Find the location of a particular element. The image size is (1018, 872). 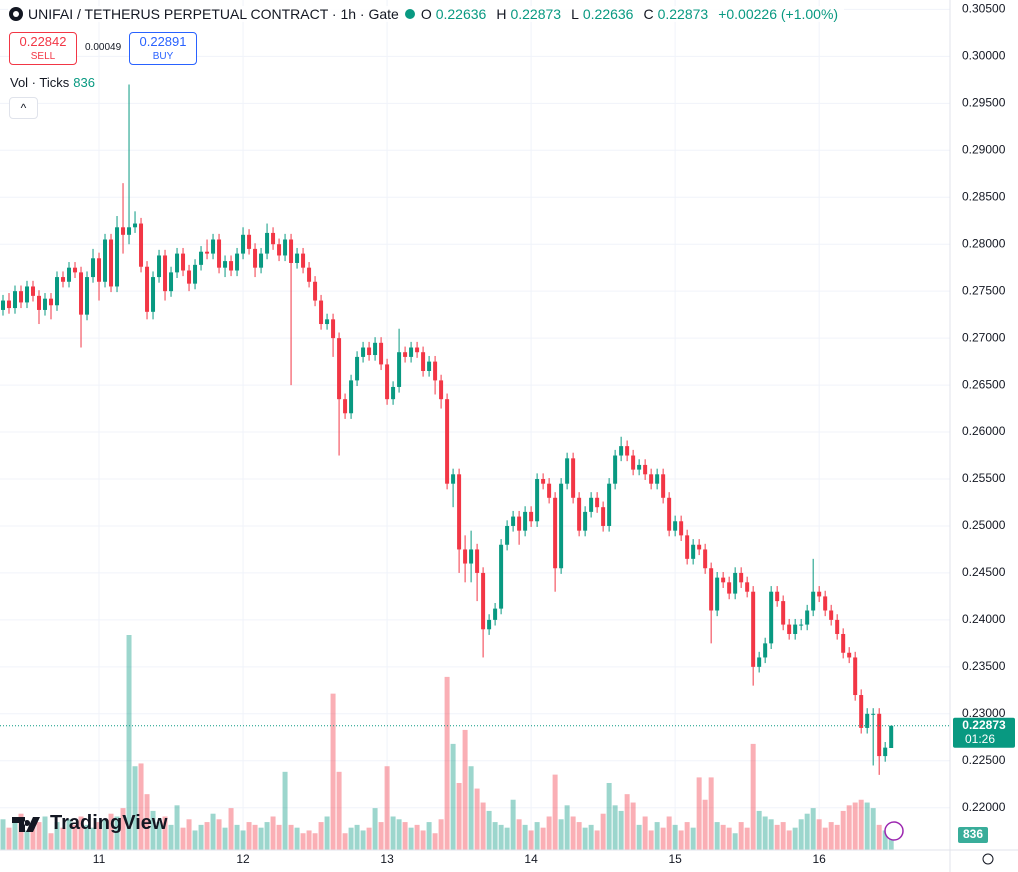

sell-button: 0.22842 SELL is located at coordinates (43, 48).